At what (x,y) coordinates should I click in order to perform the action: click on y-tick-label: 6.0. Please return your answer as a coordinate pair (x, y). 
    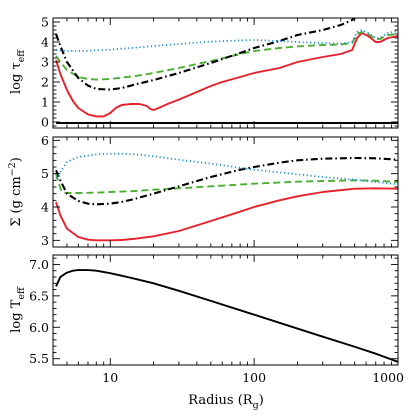
    Looking at the image, I should click on (39, 327).